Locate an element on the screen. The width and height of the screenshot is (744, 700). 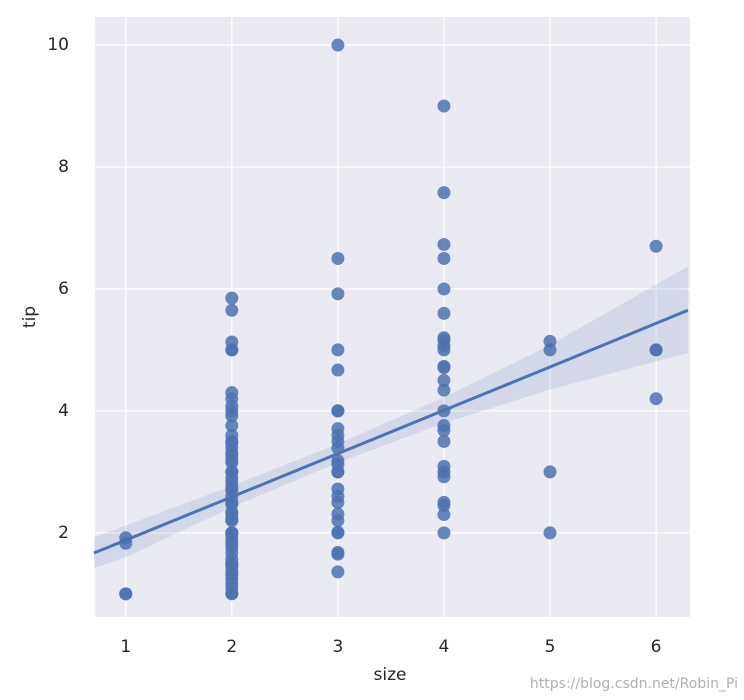
x-tick-label: 4 is located at coordinates (444, 647).